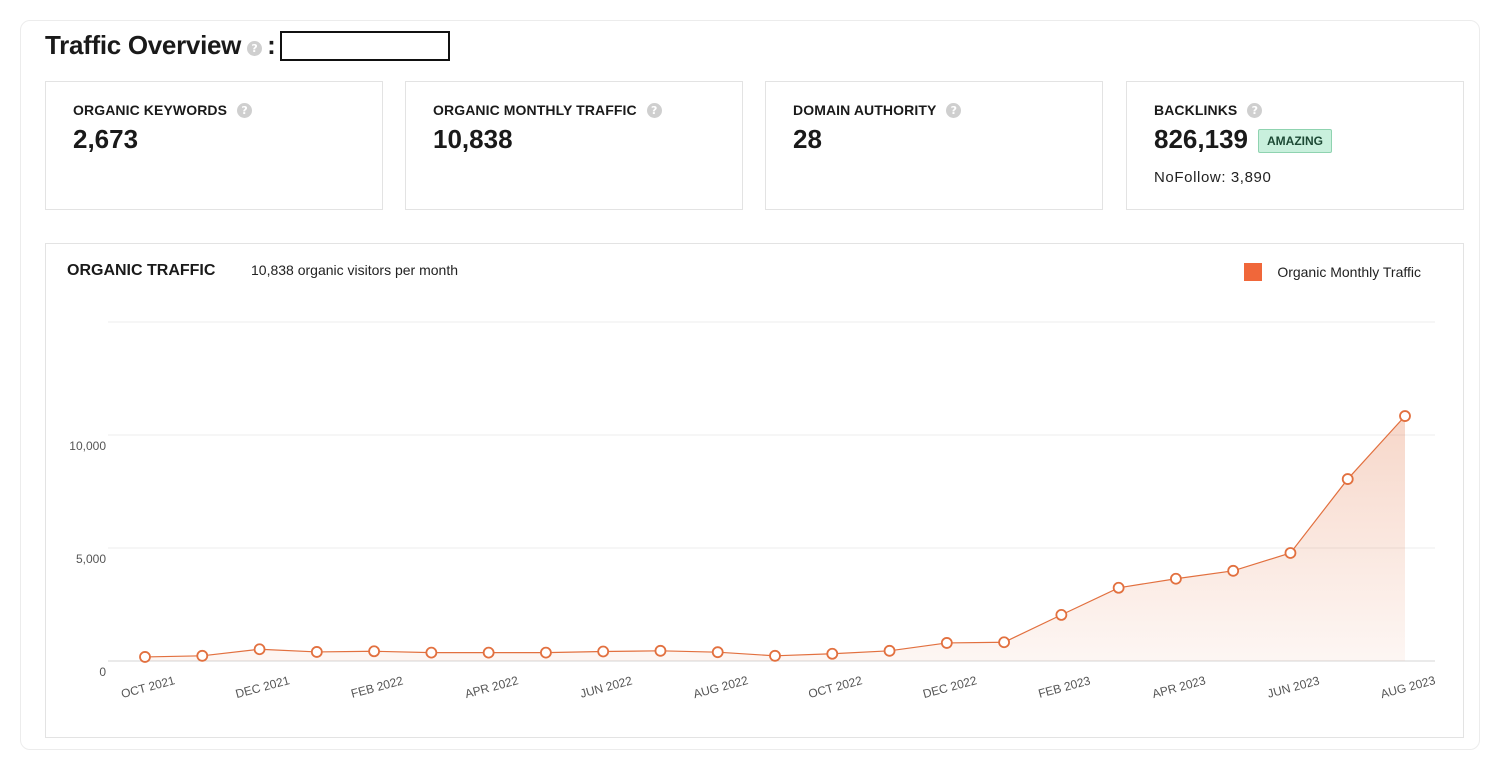  I want to click on x-tick-label: DEC 2021, so click(262, 687).